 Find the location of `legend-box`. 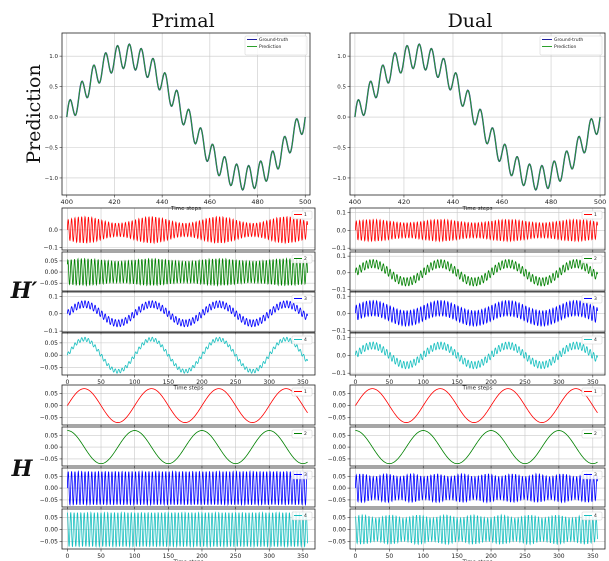

legend-box is located at coordinates (571, 45).